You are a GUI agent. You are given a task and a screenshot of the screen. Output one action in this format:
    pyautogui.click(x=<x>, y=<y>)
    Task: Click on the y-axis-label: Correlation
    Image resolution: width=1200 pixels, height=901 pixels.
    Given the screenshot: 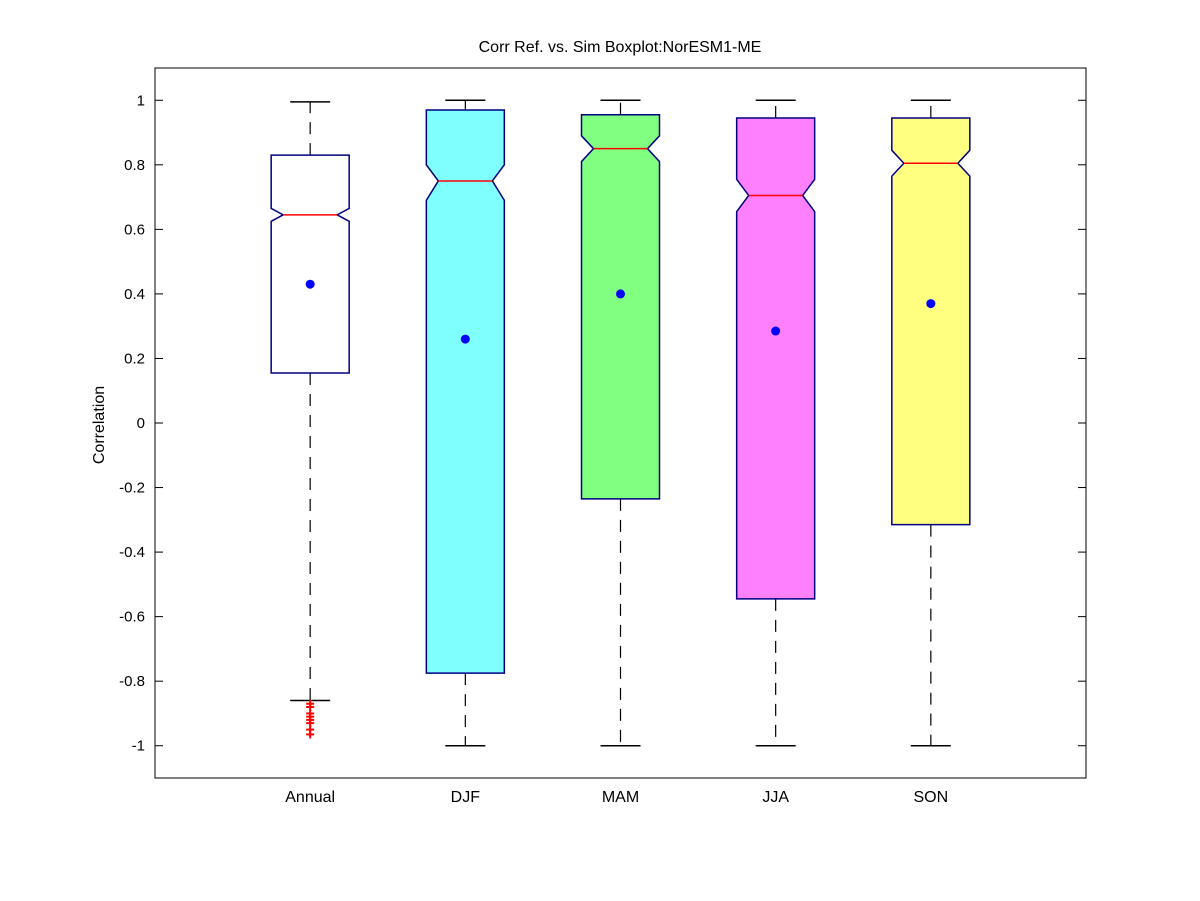 What is the action you would take?
    pyautogui.click(x=99, y=425)
    